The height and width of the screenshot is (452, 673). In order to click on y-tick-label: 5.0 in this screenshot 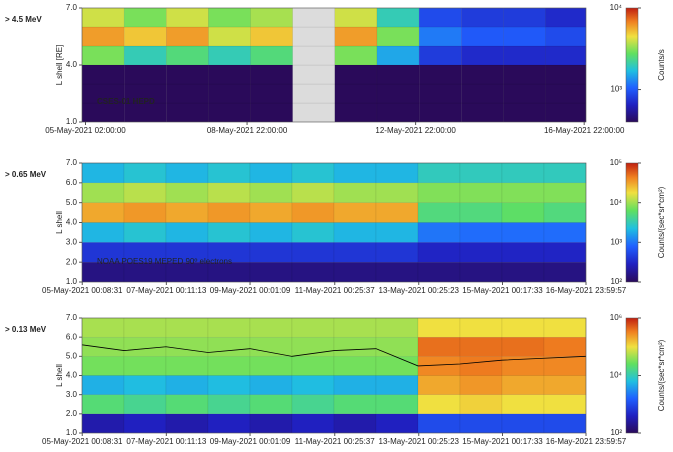, I will do `click(72, 202)`.